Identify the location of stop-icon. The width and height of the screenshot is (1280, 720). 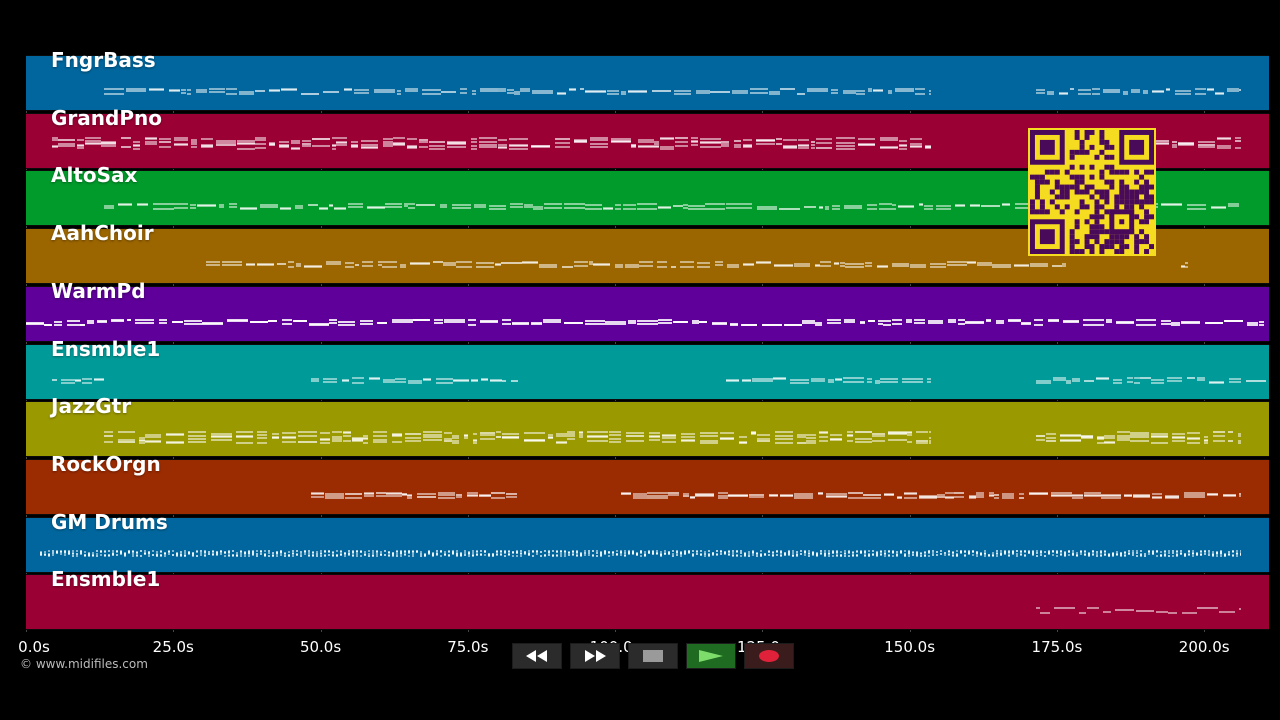
(653, 656).